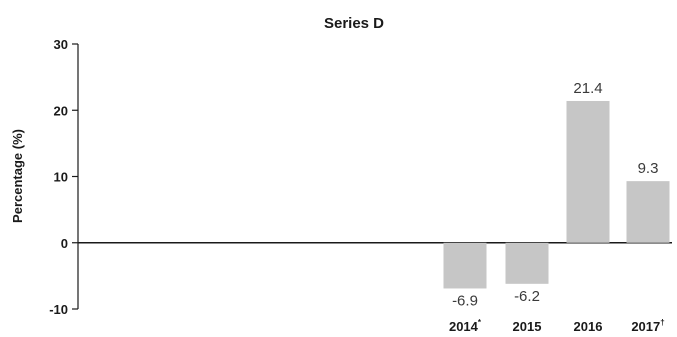 Image resolution: width=677 pixels, height=337 pixels. I want to click on y-axis-ticks: 30 20 10 0 -10, so click(63, 177).